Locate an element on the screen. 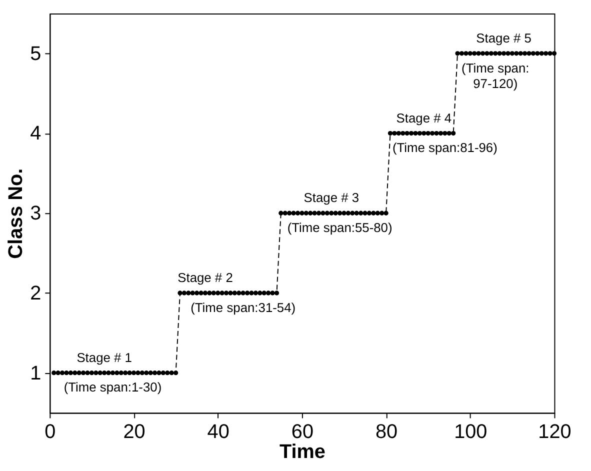 Image resolution: width=591 pixels, height=471 pixels. x-axis-title: Time is located at coordinates (302, 451).